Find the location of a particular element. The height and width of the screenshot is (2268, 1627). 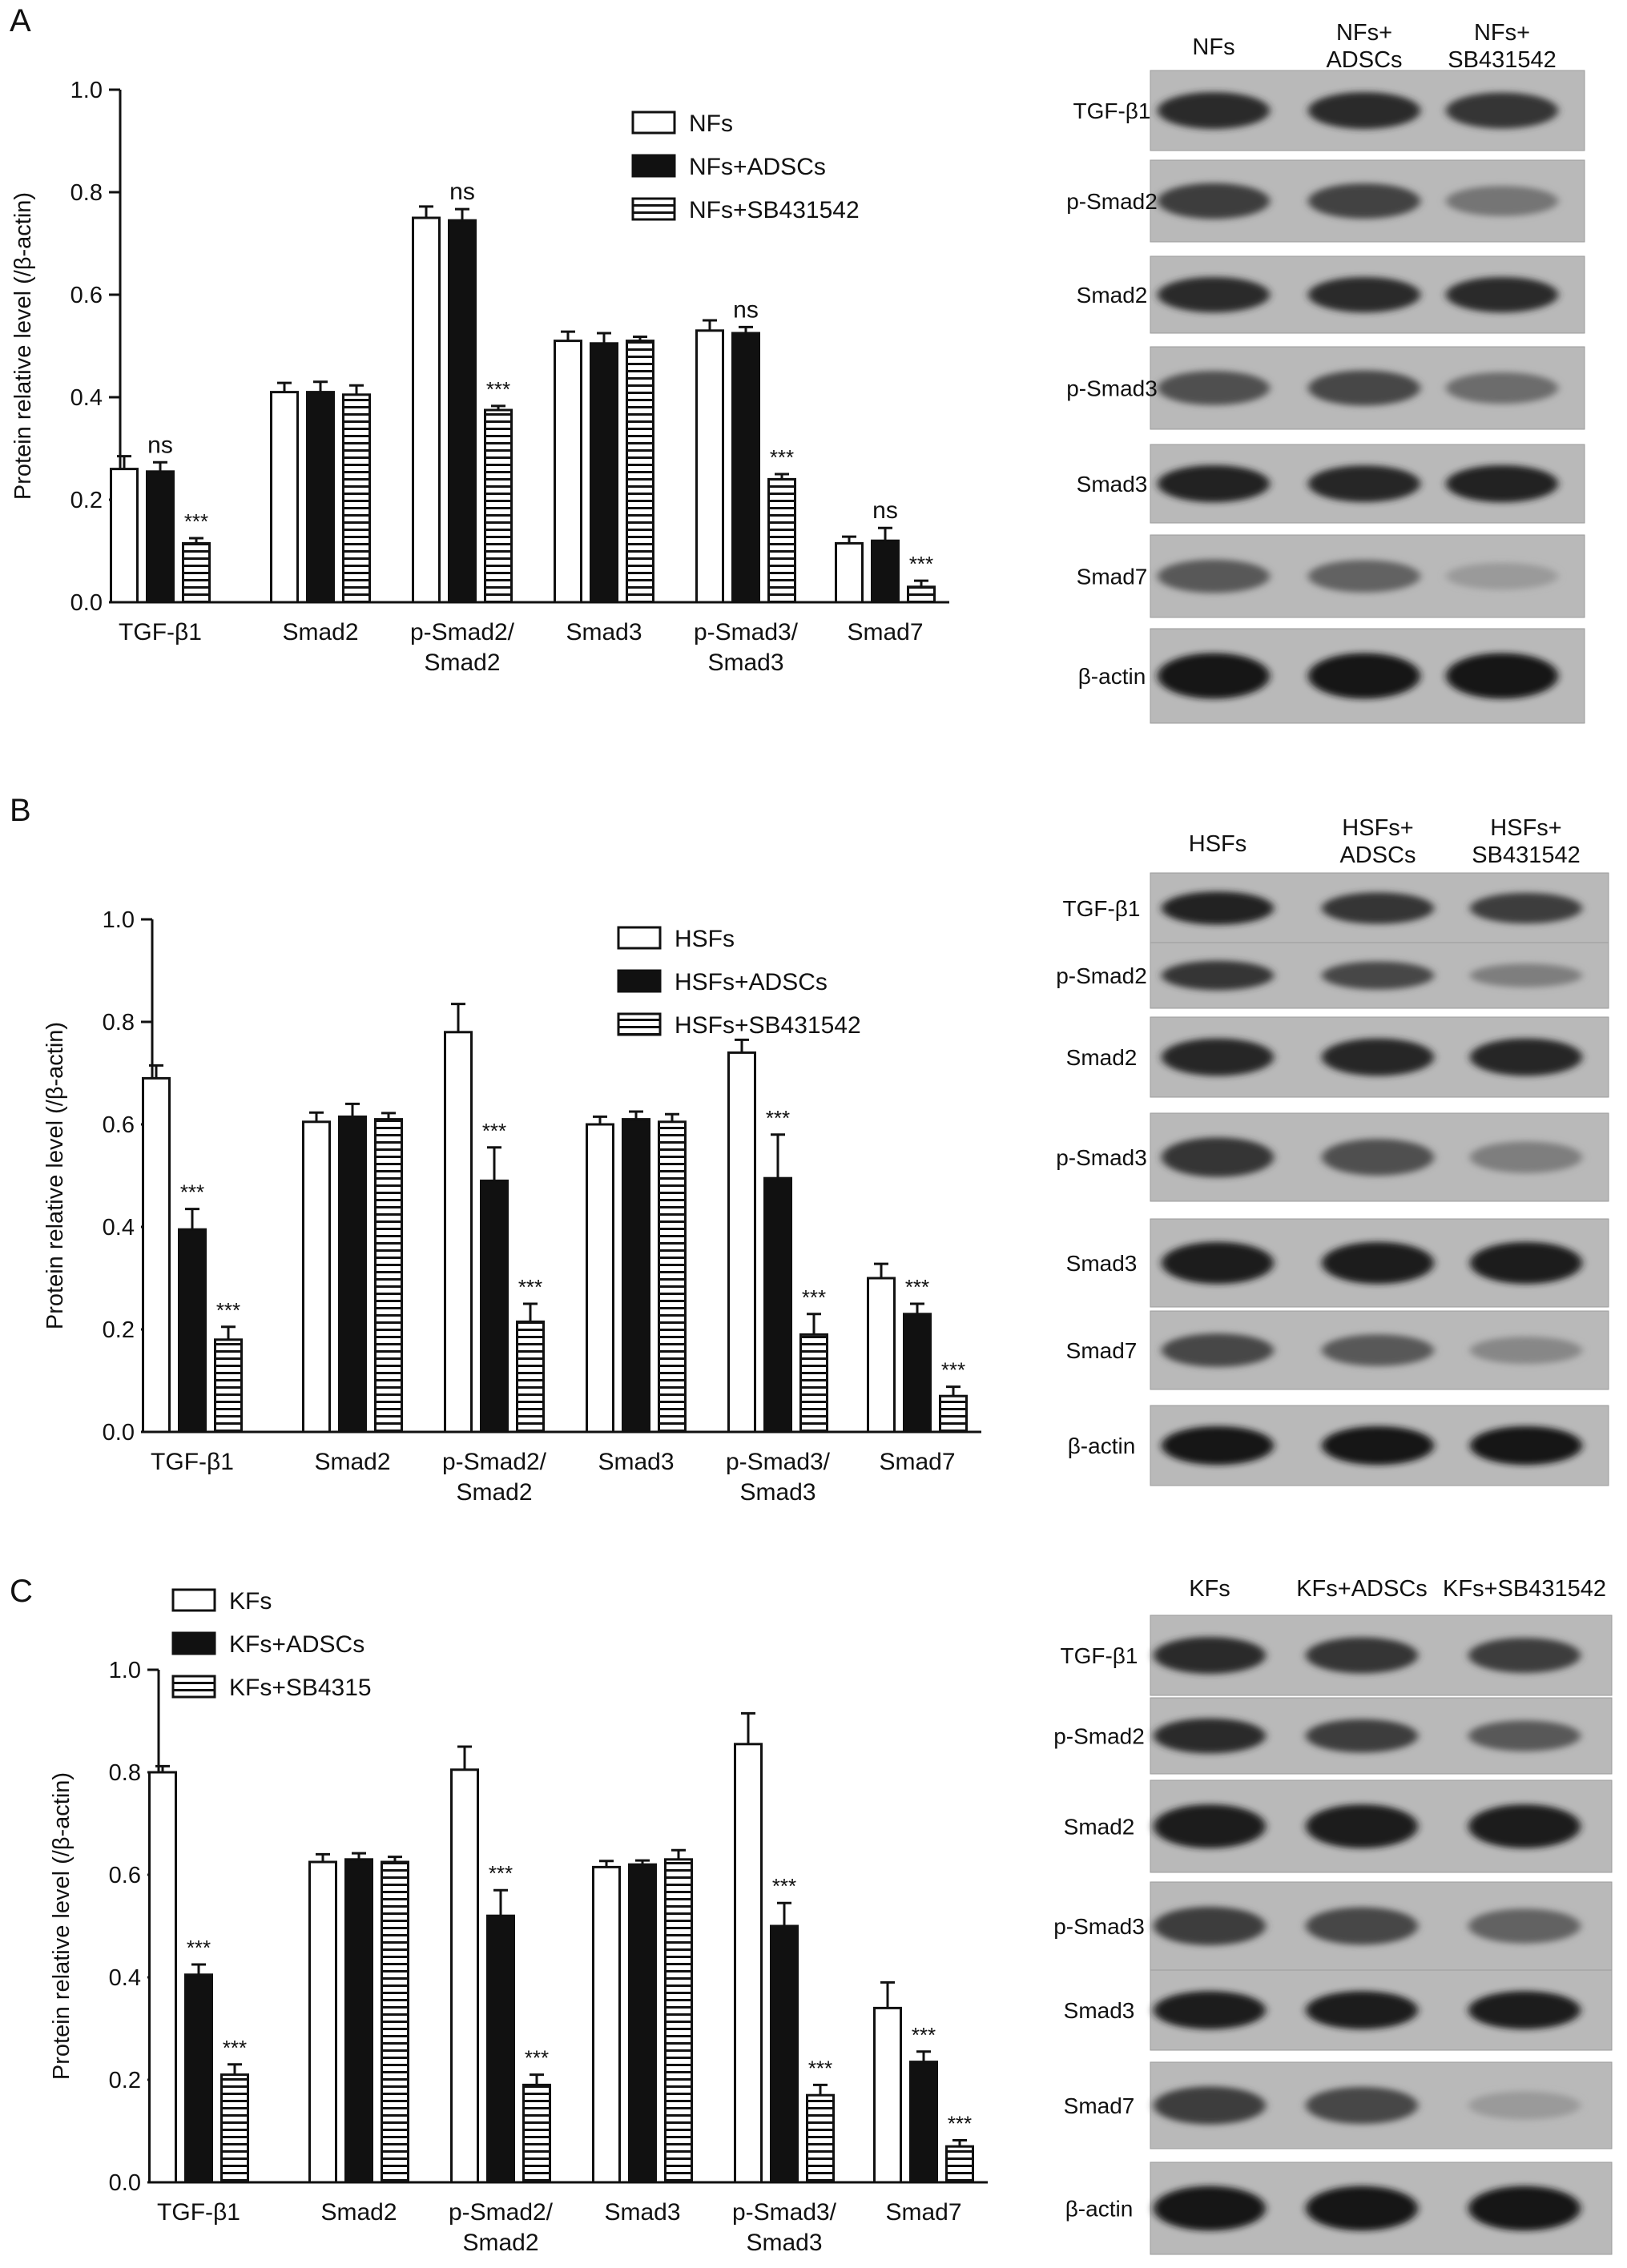

y-tick-label: 0.6 is located at coordinates (86, 295).